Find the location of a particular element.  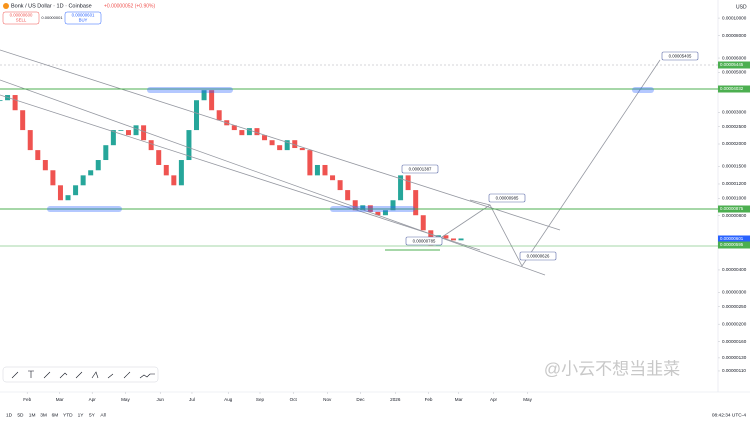

clock: 08:42:34 UTC-4 is located at coordinates (729, 415).